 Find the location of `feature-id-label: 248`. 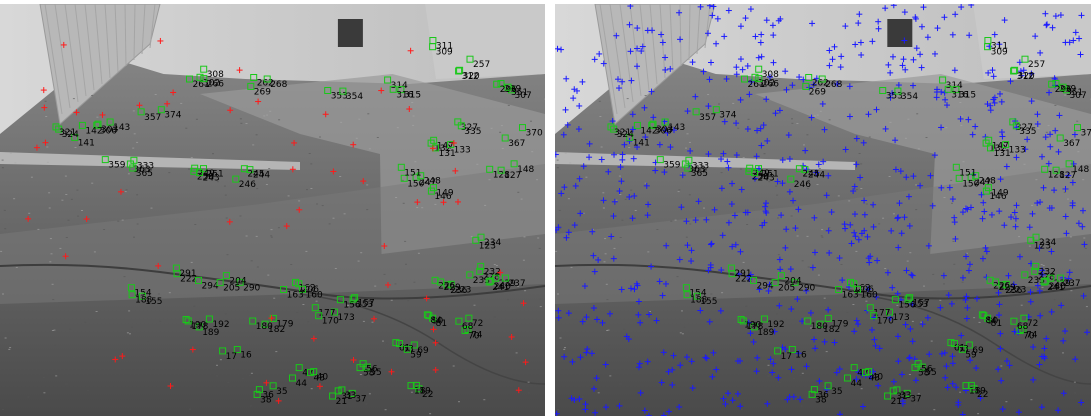

feature-id-label: 248 is located at coordinates (432, 182).